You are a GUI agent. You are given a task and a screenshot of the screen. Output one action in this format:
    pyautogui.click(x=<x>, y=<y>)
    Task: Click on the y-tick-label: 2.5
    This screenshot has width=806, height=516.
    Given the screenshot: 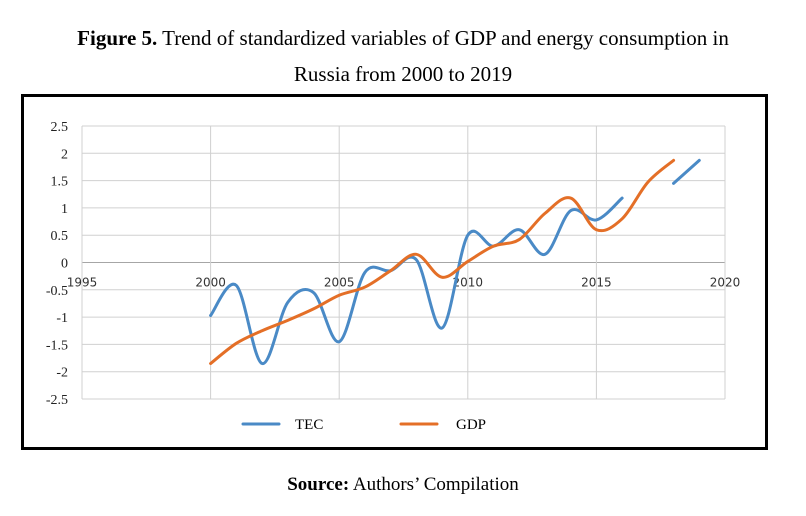 What is the action you would take?
    pyautogui.click(x=60, y=127)
    